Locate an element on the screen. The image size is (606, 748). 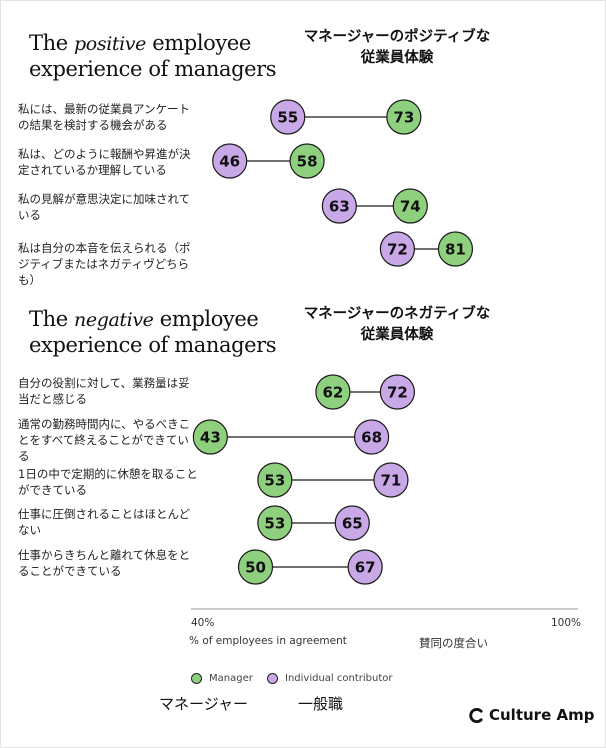
axis-title: % of employees in agreement is located at coordinates (268, 641).